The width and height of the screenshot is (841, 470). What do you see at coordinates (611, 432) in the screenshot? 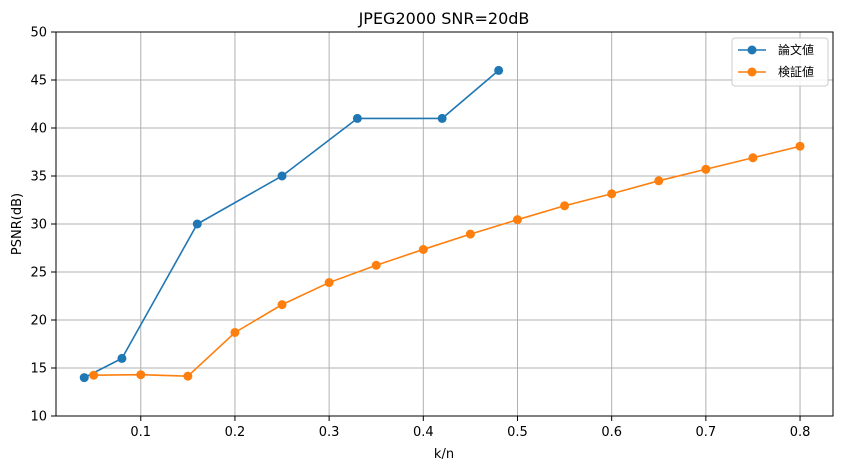
I see `x-tick-label-5: 0.6` at bounding box center [611, 432].